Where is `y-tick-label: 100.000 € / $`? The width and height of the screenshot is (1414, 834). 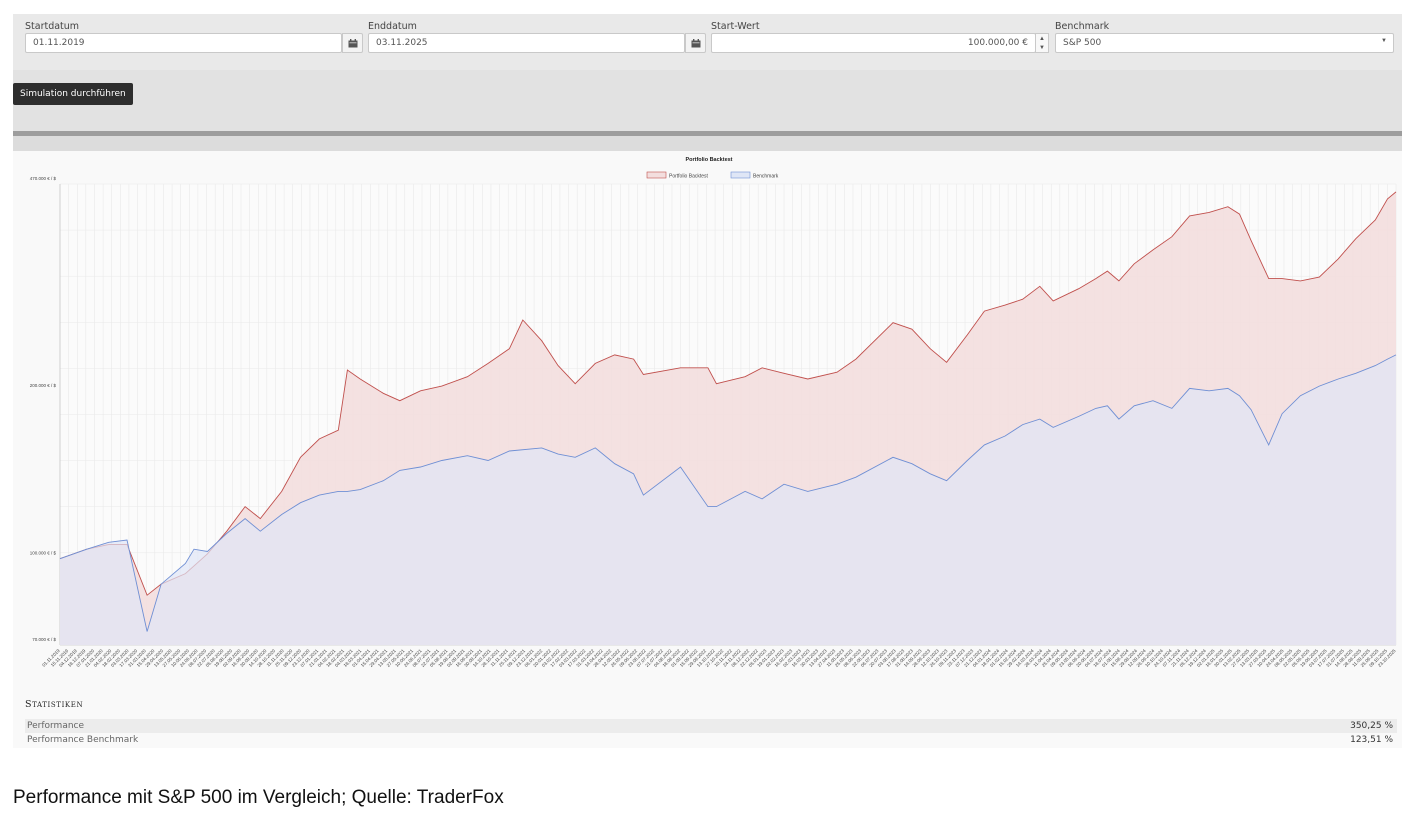
y-tick-label: 100.000 € / $ is located at coordinates (43, 553).